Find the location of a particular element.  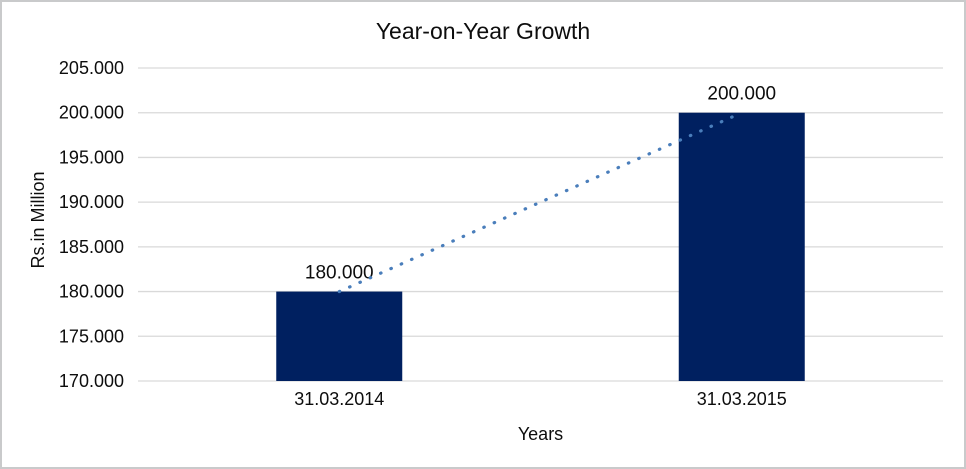

y-tick-label: 170.000 is located at coordinates (91, 381).